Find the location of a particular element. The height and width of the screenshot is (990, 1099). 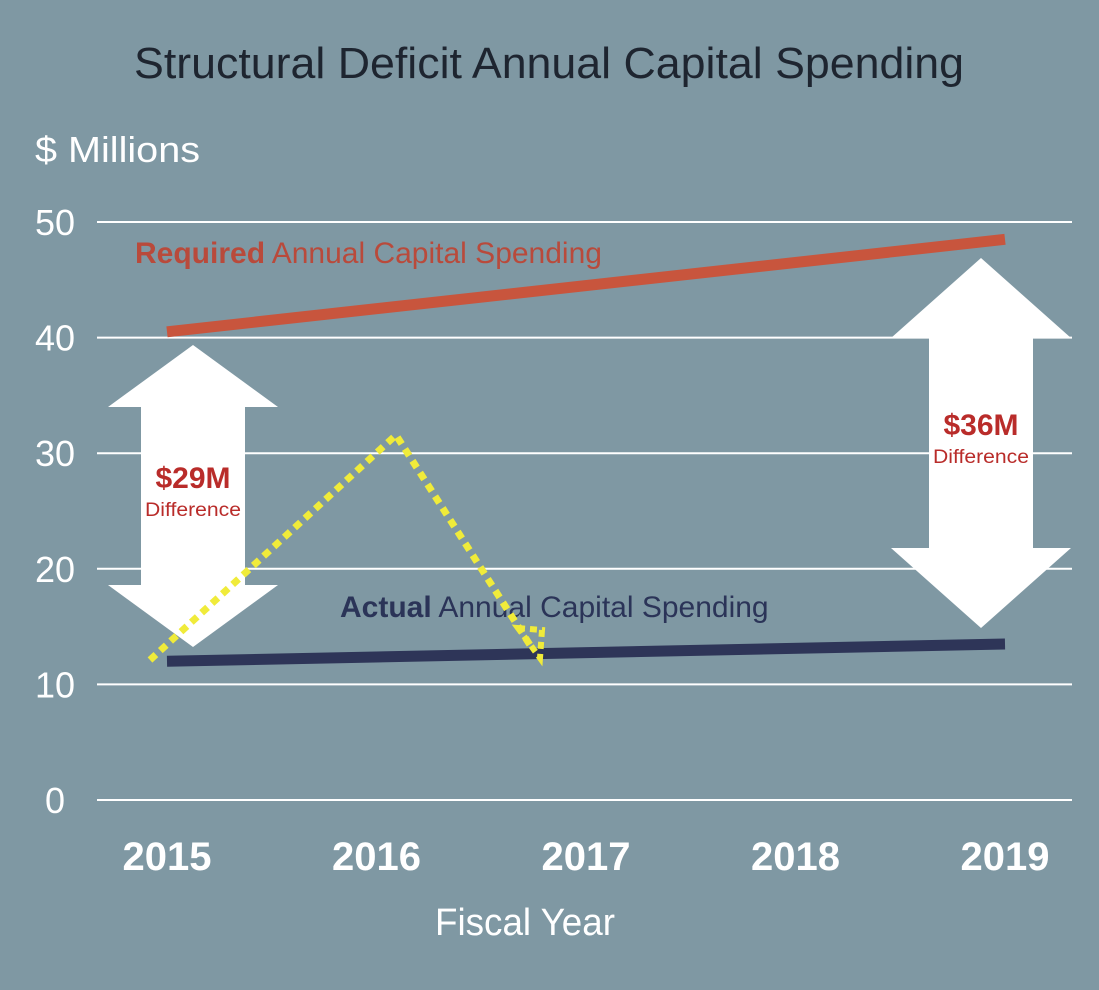

y-tick-labels: 0 10 20 30 40 50 is located at coordinates (55, 511).